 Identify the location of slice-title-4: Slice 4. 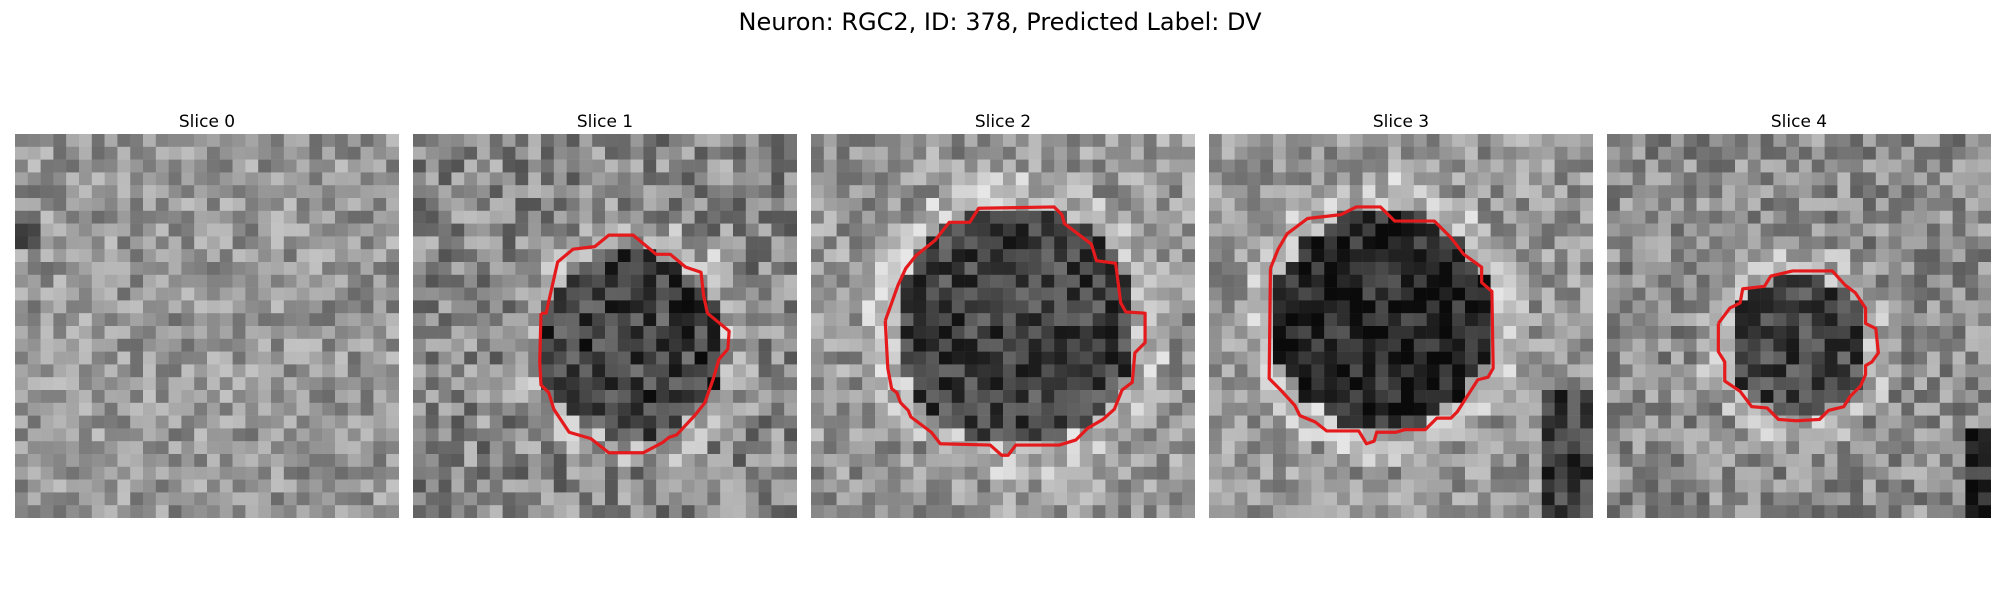
(1799, 122).